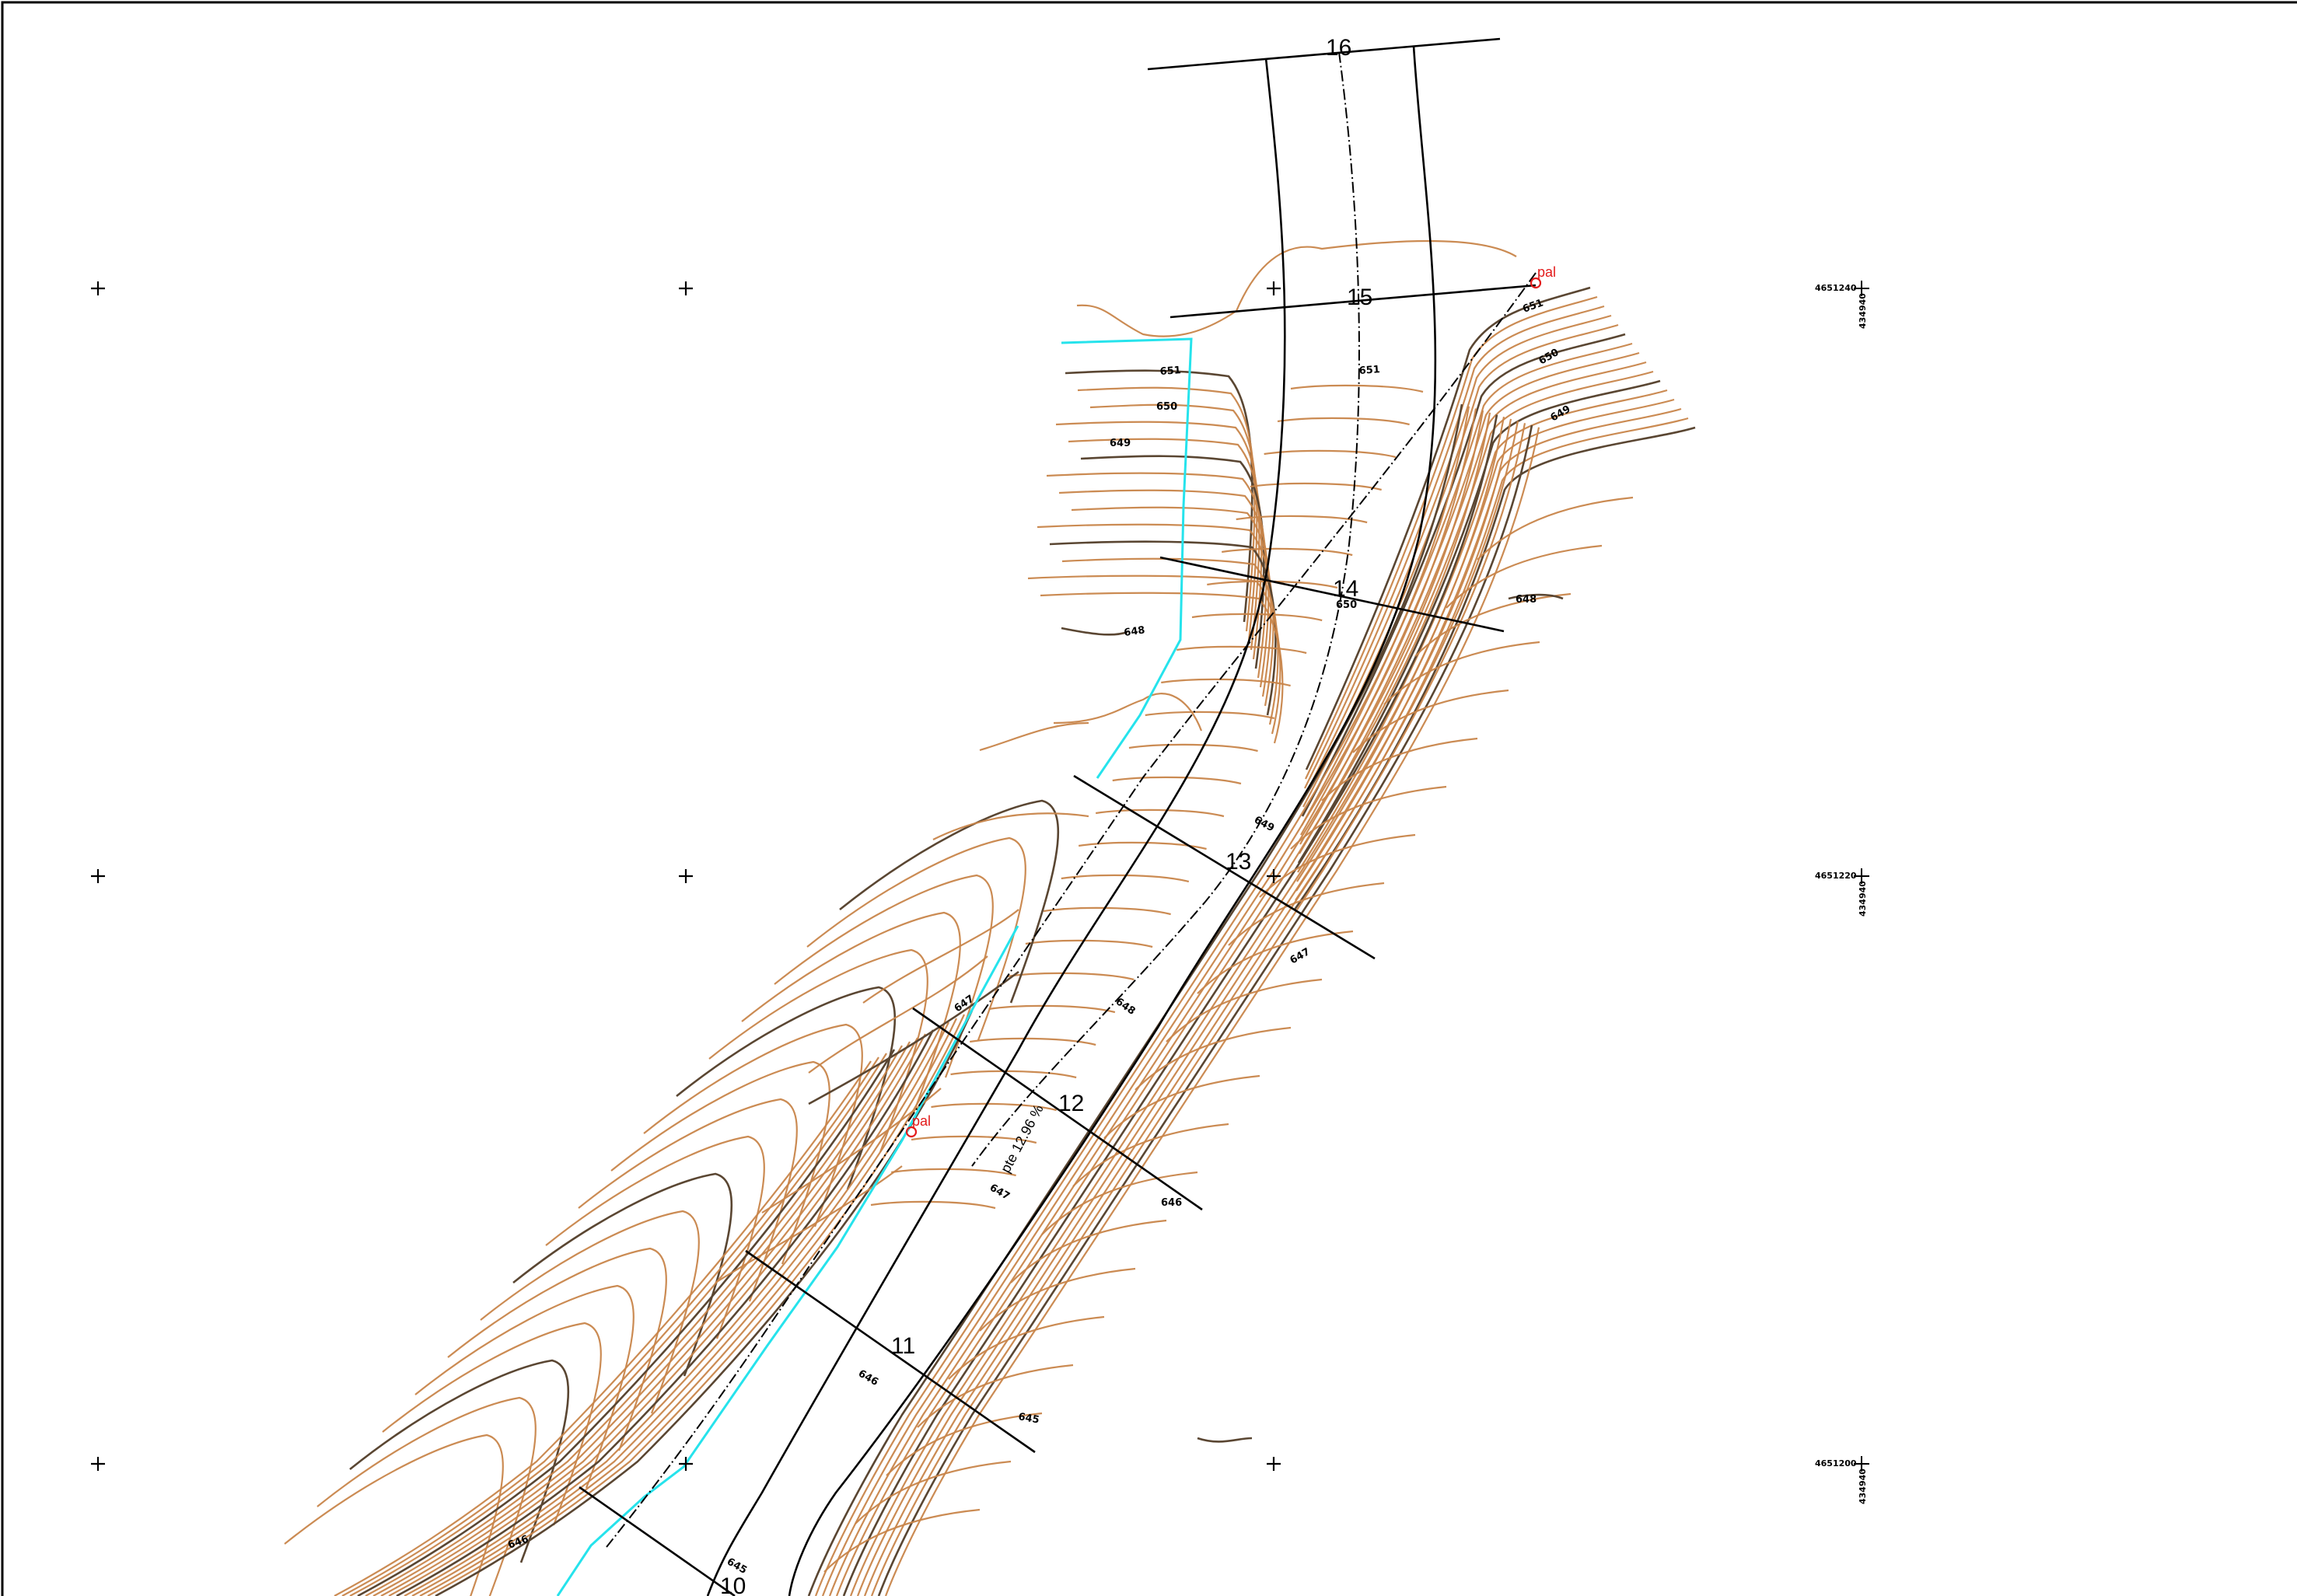 Image resolution: width=2297 pixels, height=1596 pixels. Describe the element at coordinates (903, 1346) in the screenshot. I see `section-label: 11` at that location.